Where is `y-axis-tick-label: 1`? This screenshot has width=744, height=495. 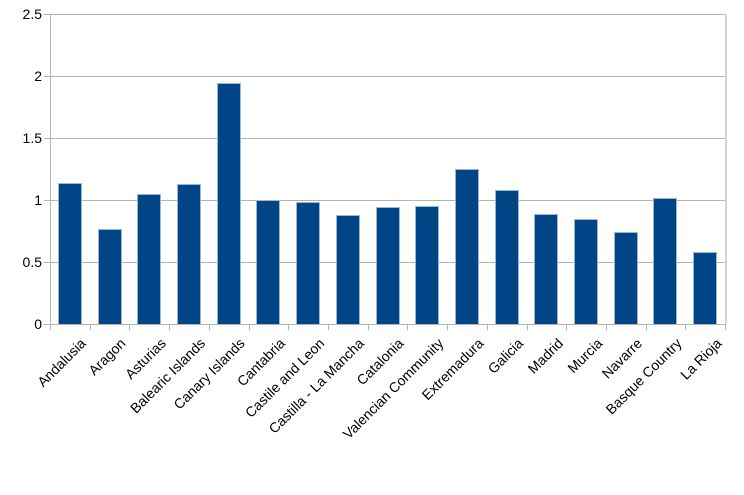
y-axis-tick-label: 1 is located at coordinates (38, 200).